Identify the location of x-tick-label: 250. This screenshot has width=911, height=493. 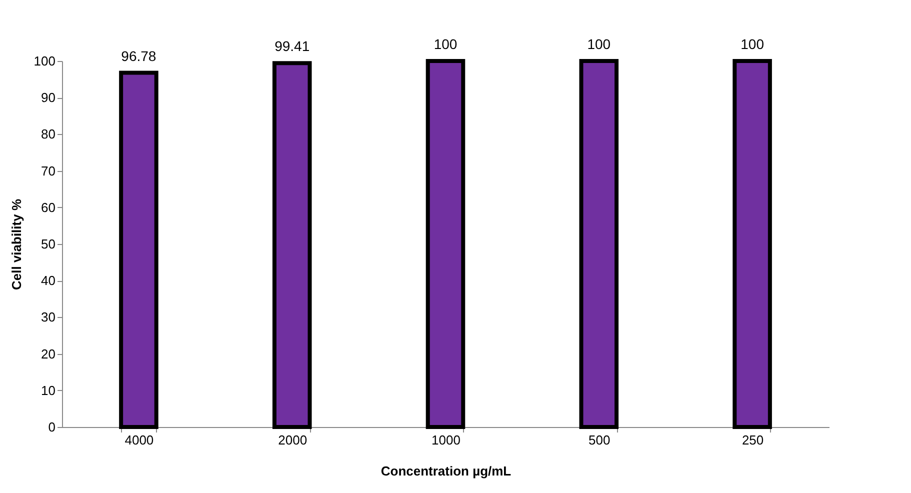
(753, 440).